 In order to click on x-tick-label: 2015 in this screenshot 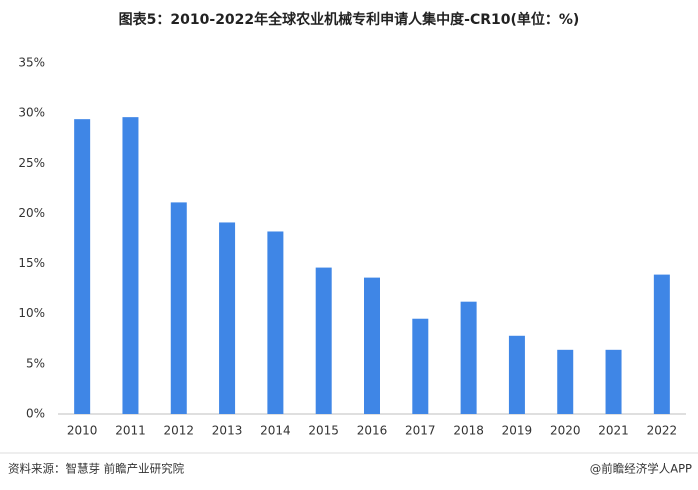, I will do `click(323, 431)`.